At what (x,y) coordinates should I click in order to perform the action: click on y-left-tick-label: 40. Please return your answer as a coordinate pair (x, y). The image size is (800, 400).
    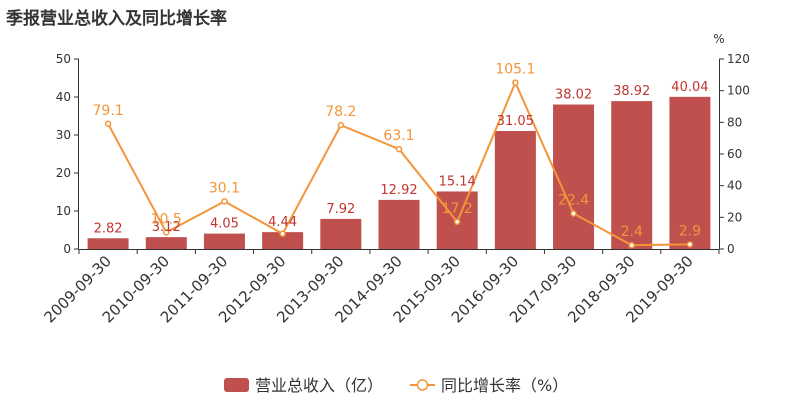
    Looking at the image, I should click on (63, 97).